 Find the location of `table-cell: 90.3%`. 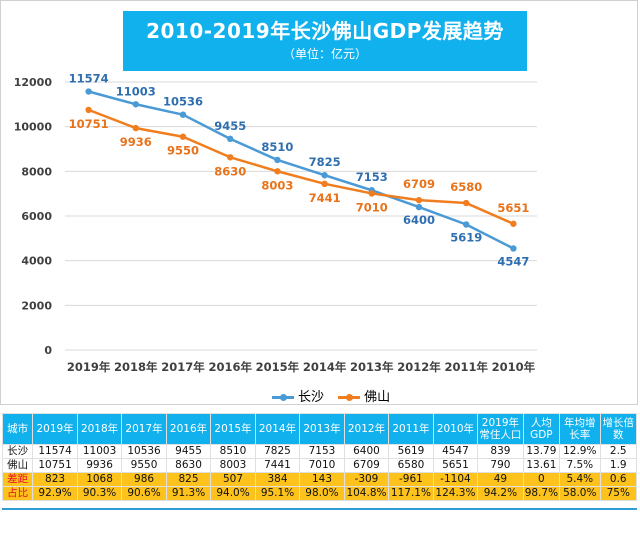

table-cell: 90.3% is located at coordinates (99, 493).